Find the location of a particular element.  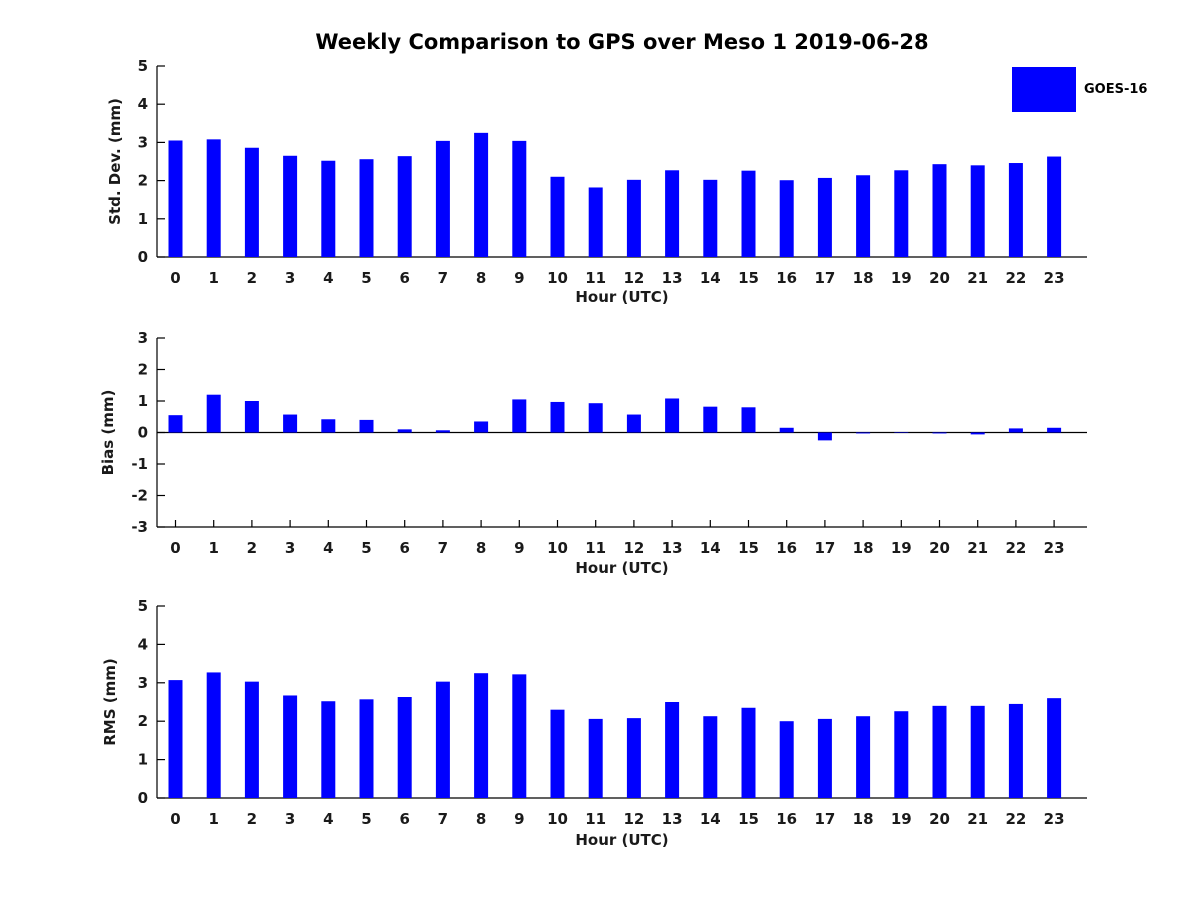

x-tick-label: 14 is located at coordinates (710, 819).